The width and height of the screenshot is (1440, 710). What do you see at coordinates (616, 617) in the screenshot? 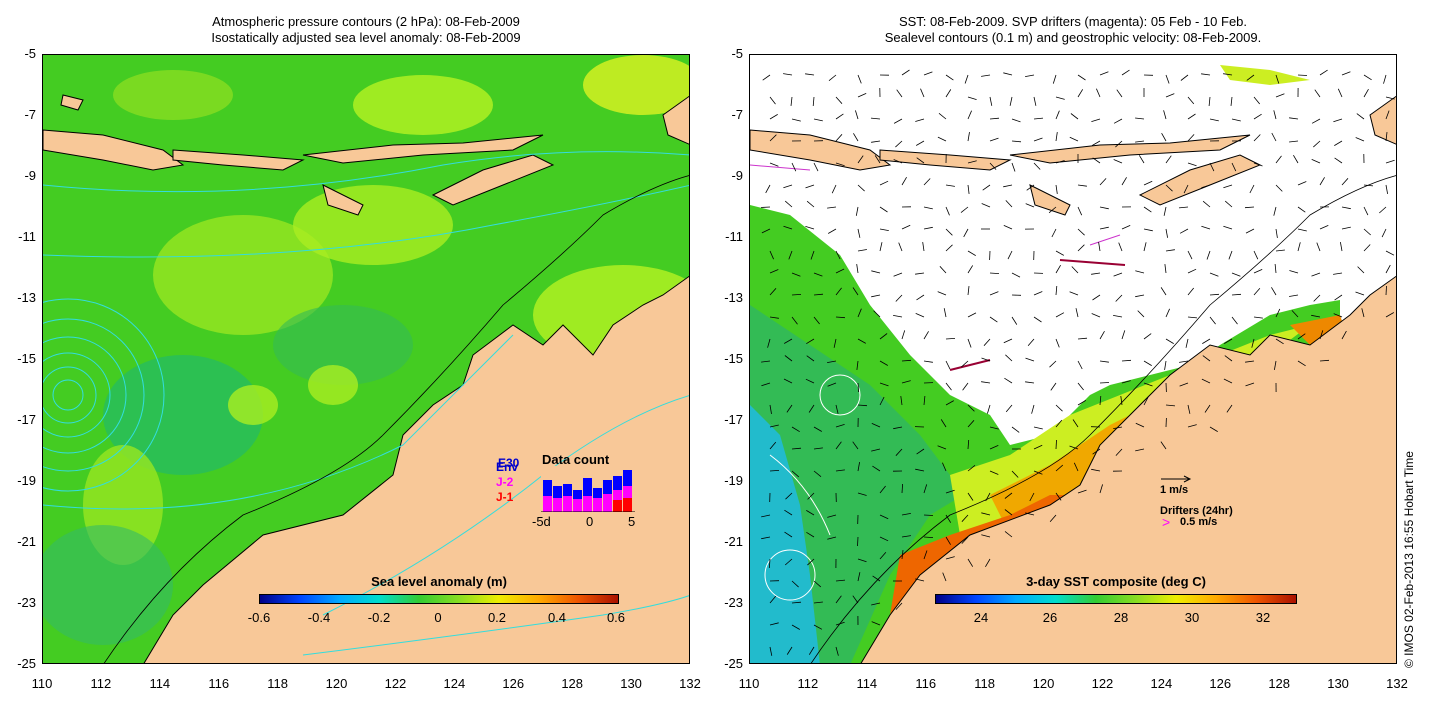
I see `left-cbar-tick-6: 0.6` at bounding box center [616, 617].